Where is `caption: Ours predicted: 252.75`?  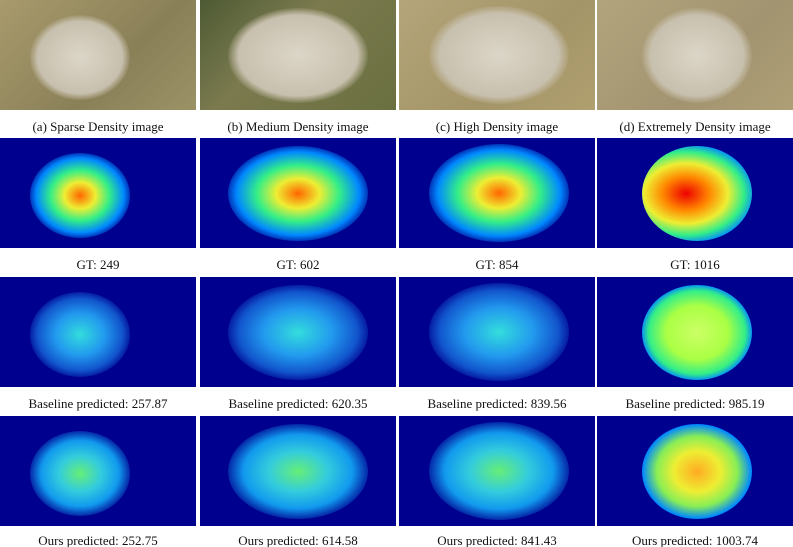 caption: Ours predicted: 252.75 is located at coordinates (98, 540).